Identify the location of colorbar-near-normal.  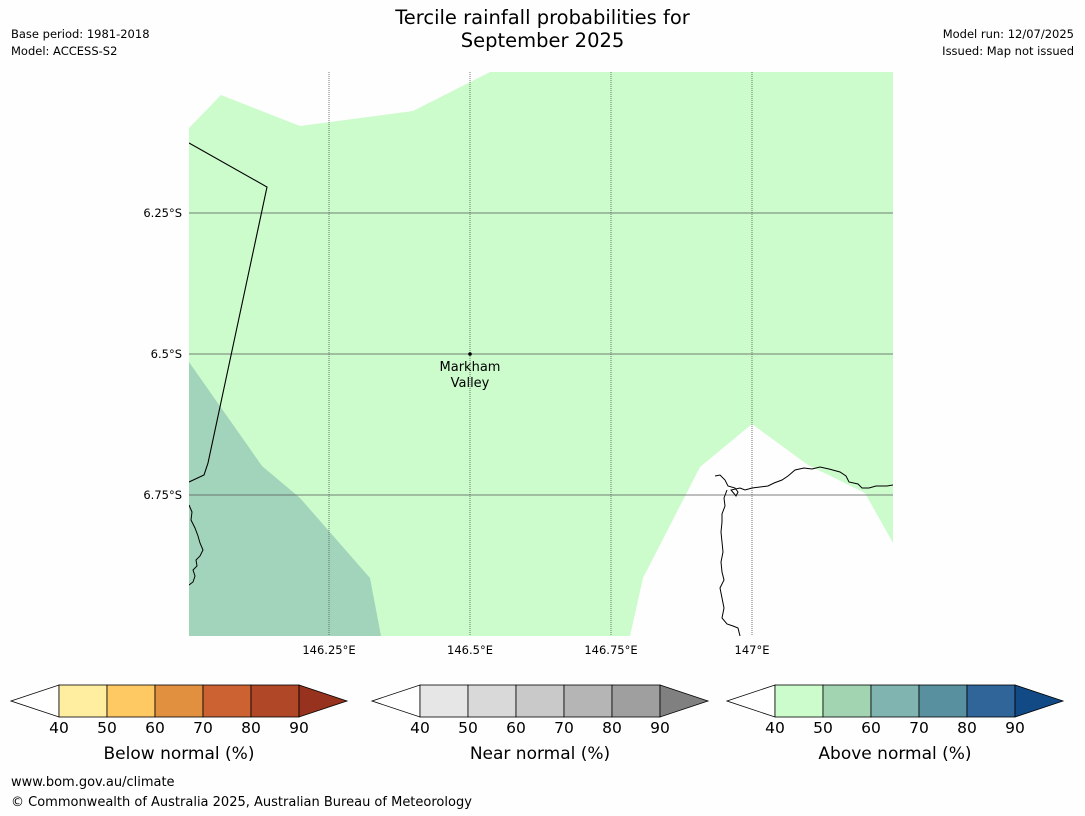
(540, 701).